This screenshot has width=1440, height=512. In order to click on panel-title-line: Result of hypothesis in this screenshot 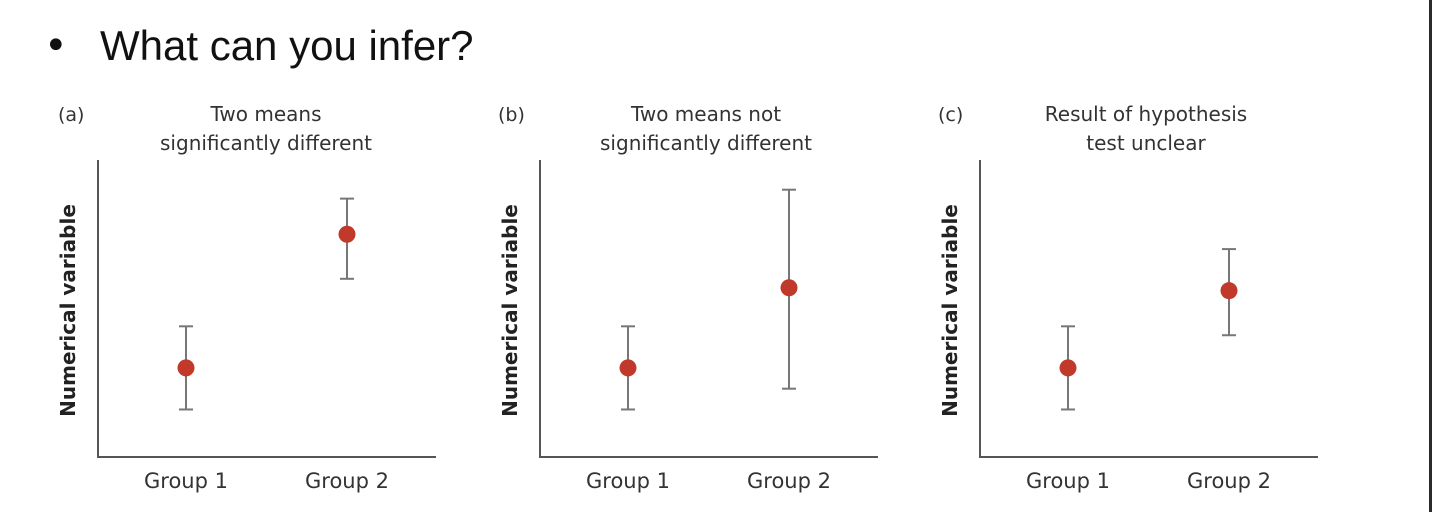, I will do `click(1146, 114)`.